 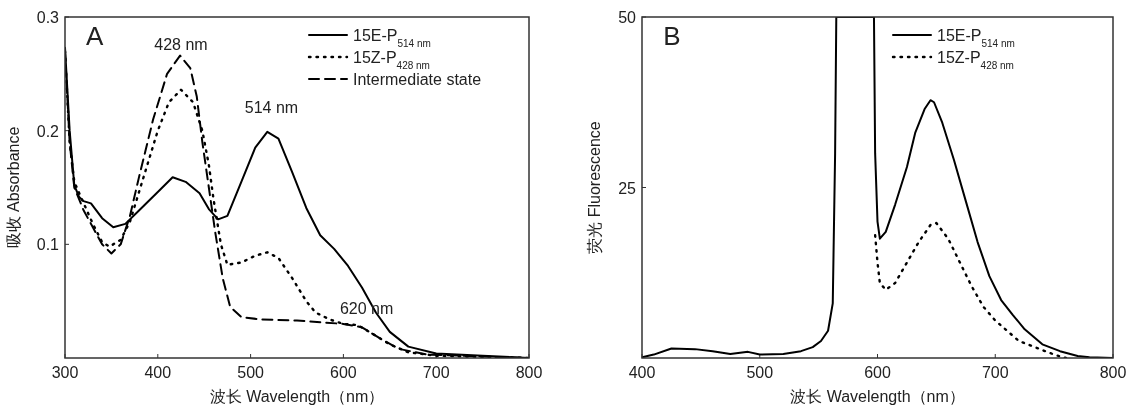 What do you see at coordinates (48, 245) in the screenshot?
I see `y-tick-label: 0.1` at bounding box center [48, 245].